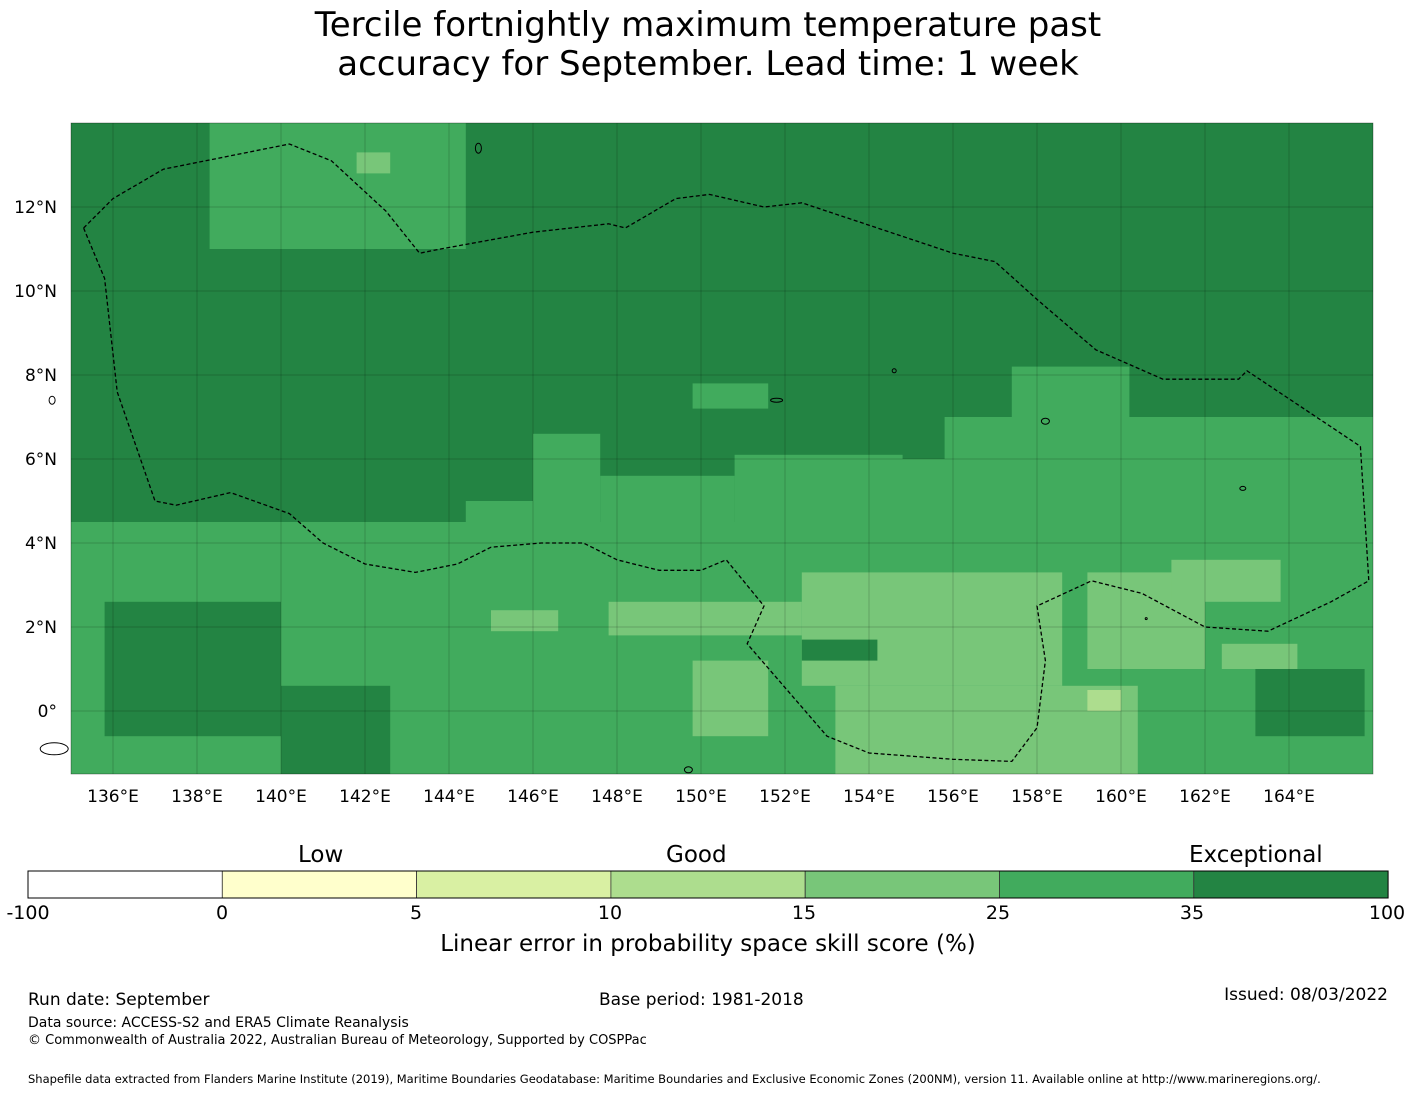 This screenshot has width=1416, height=1095. Describe the element at coordinates (416, 913) in the screenshot. I see `colorbar-tick: 5` at that location.